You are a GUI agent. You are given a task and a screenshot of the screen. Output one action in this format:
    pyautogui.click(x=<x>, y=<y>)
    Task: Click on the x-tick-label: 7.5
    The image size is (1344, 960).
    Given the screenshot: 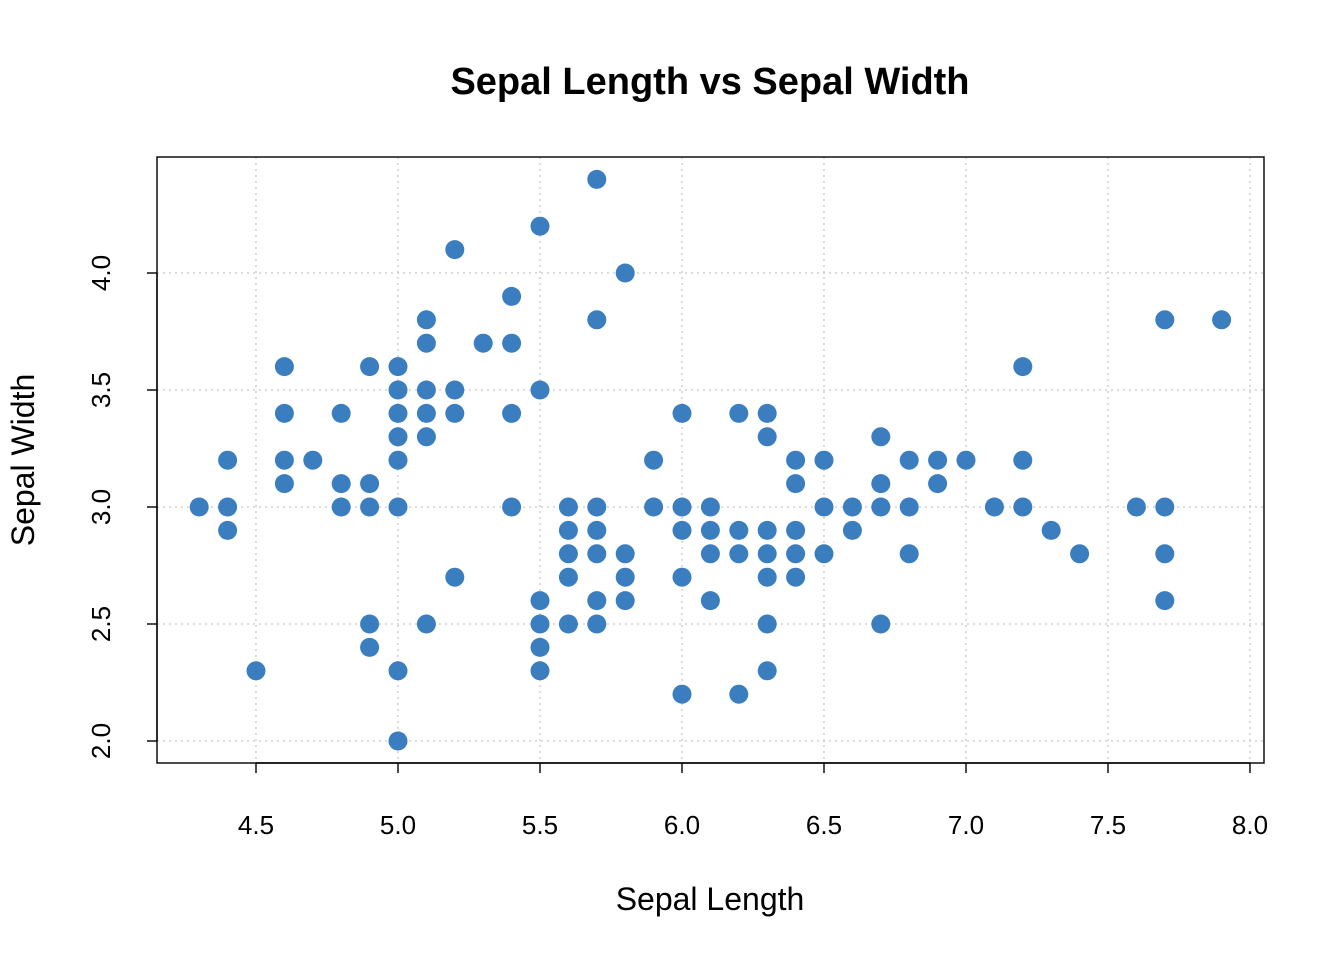 What is the action you would take?
    pyautogui.click(x=1108, y=825)
    